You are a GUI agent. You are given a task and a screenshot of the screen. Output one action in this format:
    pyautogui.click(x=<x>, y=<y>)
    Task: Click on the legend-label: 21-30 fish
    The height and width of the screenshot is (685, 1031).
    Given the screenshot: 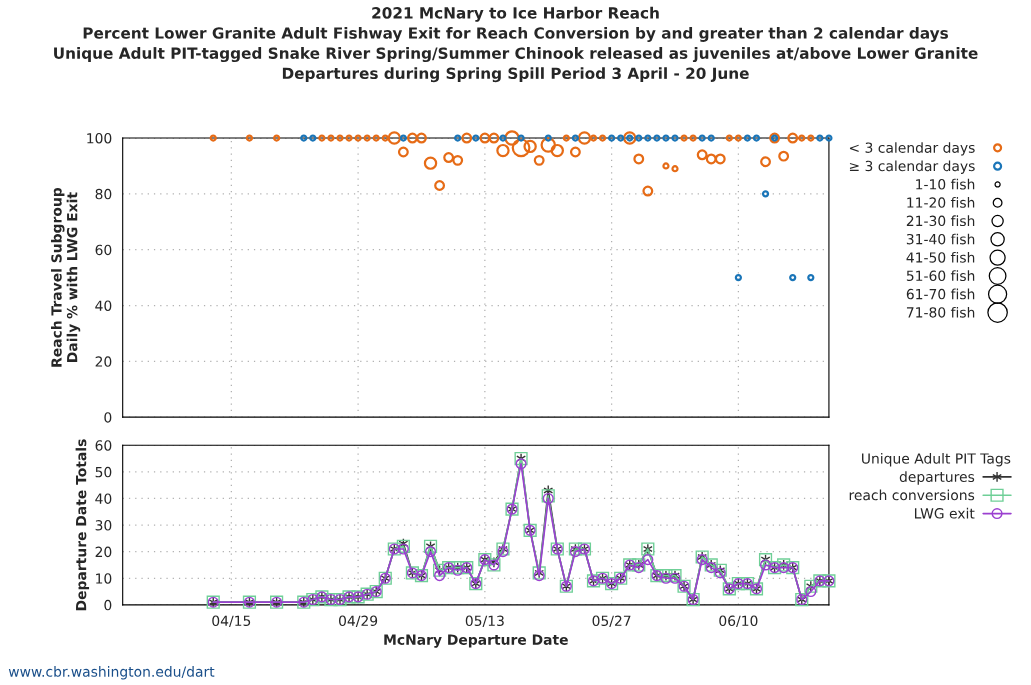 What is the action you would take?
    pyautogui.click(x=940, y=221)
    